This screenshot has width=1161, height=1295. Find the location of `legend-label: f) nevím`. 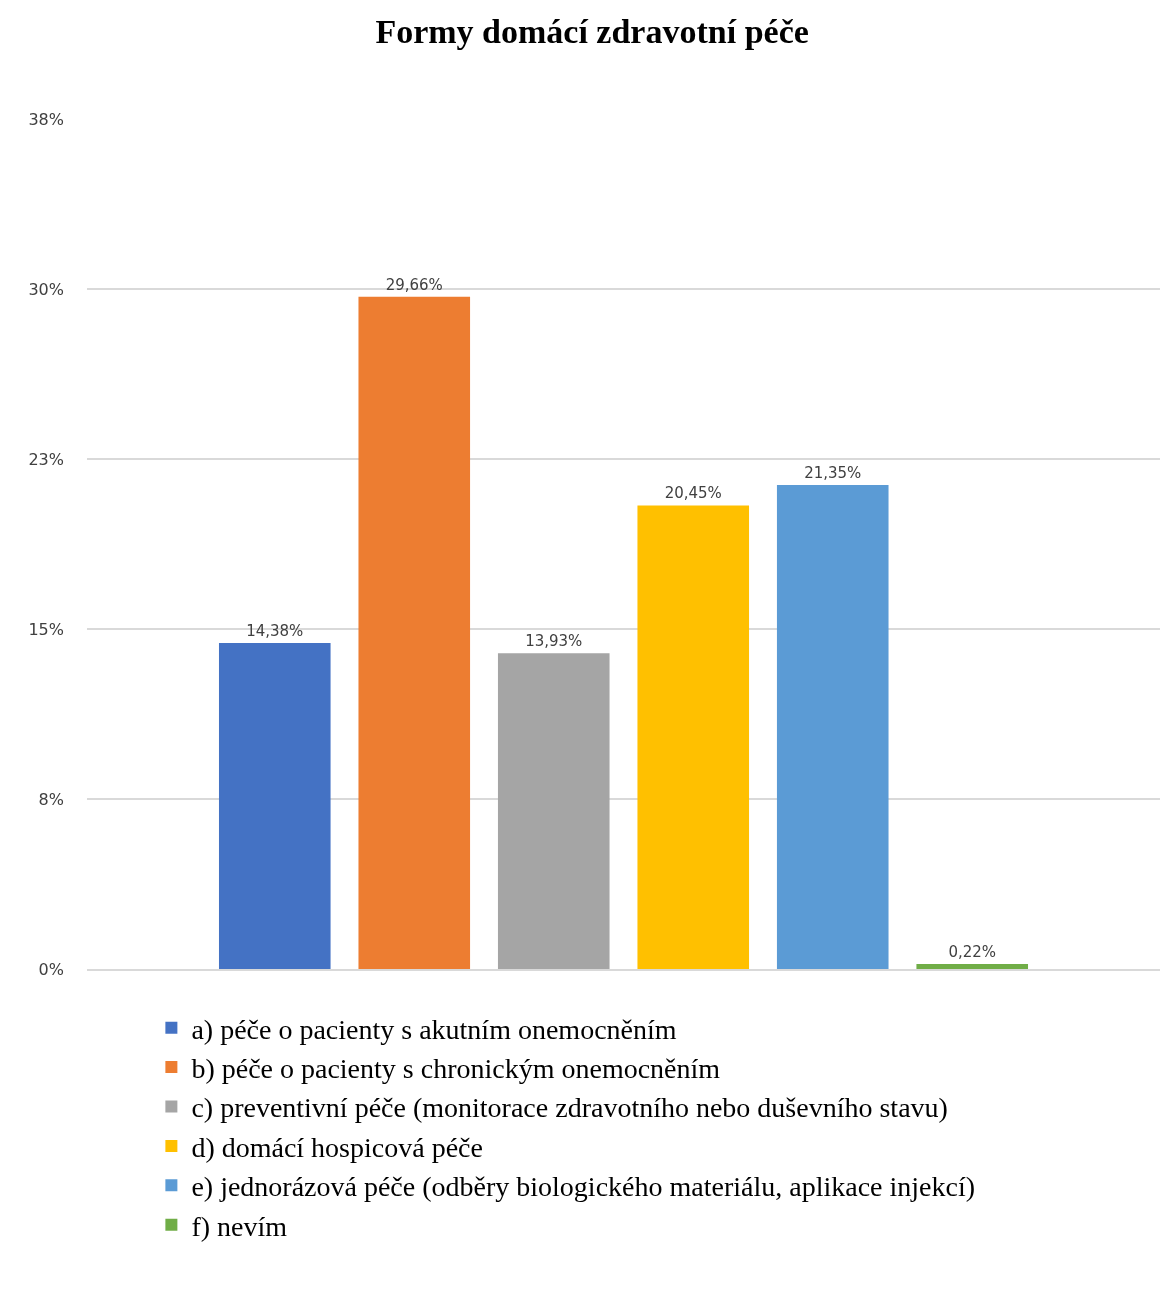

legend-label: f) nevím is located at coordinates (239, 1226).